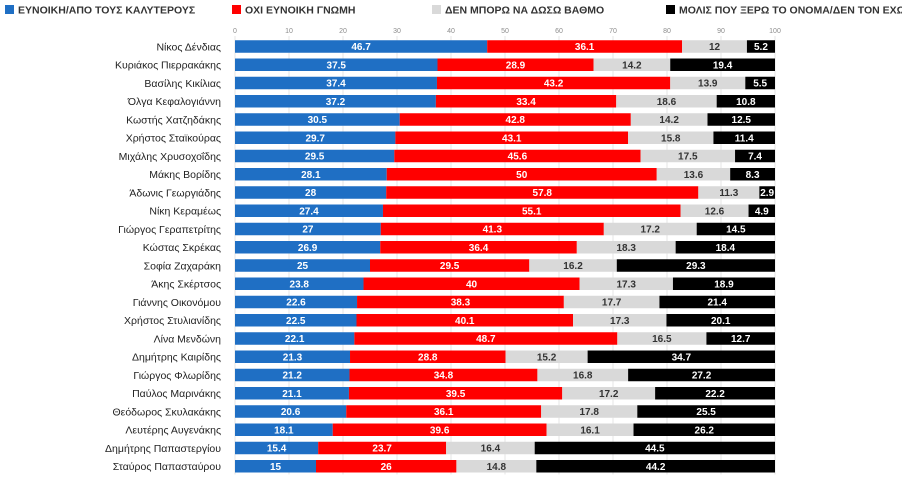 The height and width of the screenshot is (499, 902). I want to click on data-label: 26, so click(387, 467).